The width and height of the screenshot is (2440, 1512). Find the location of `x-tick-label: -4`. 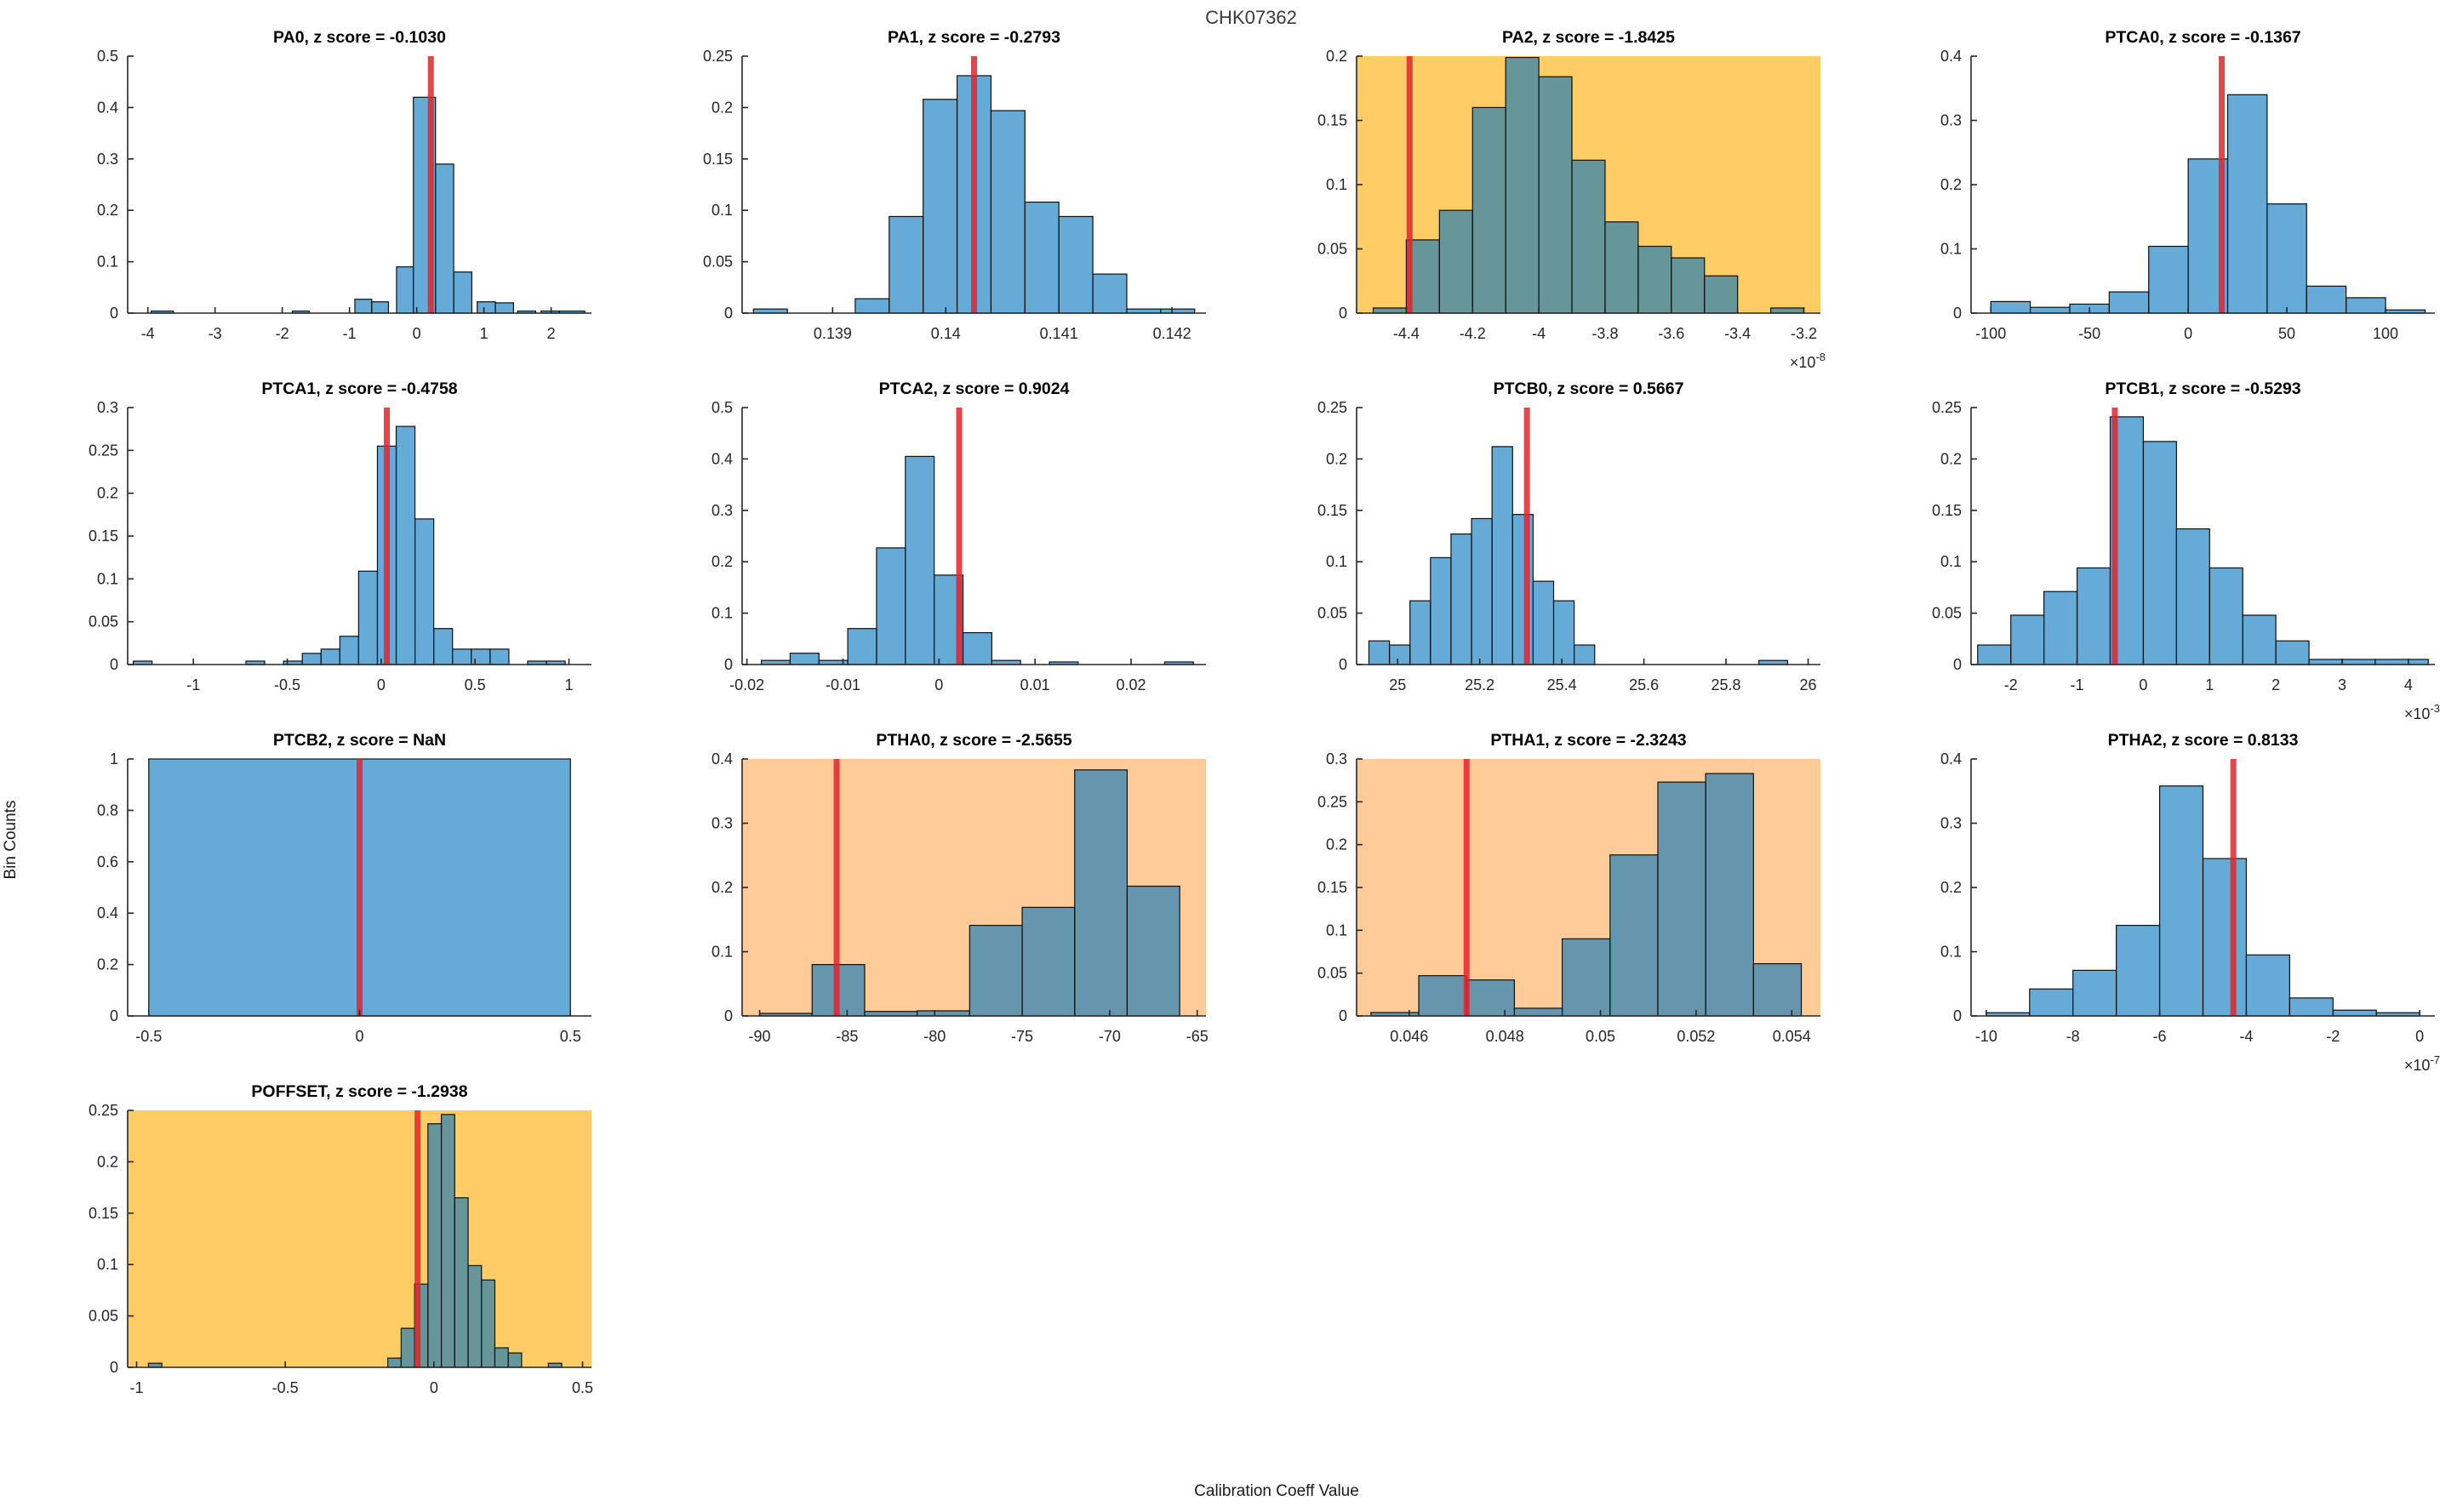

x-tick-label: -4 is located at coordinates (2246, 1036).